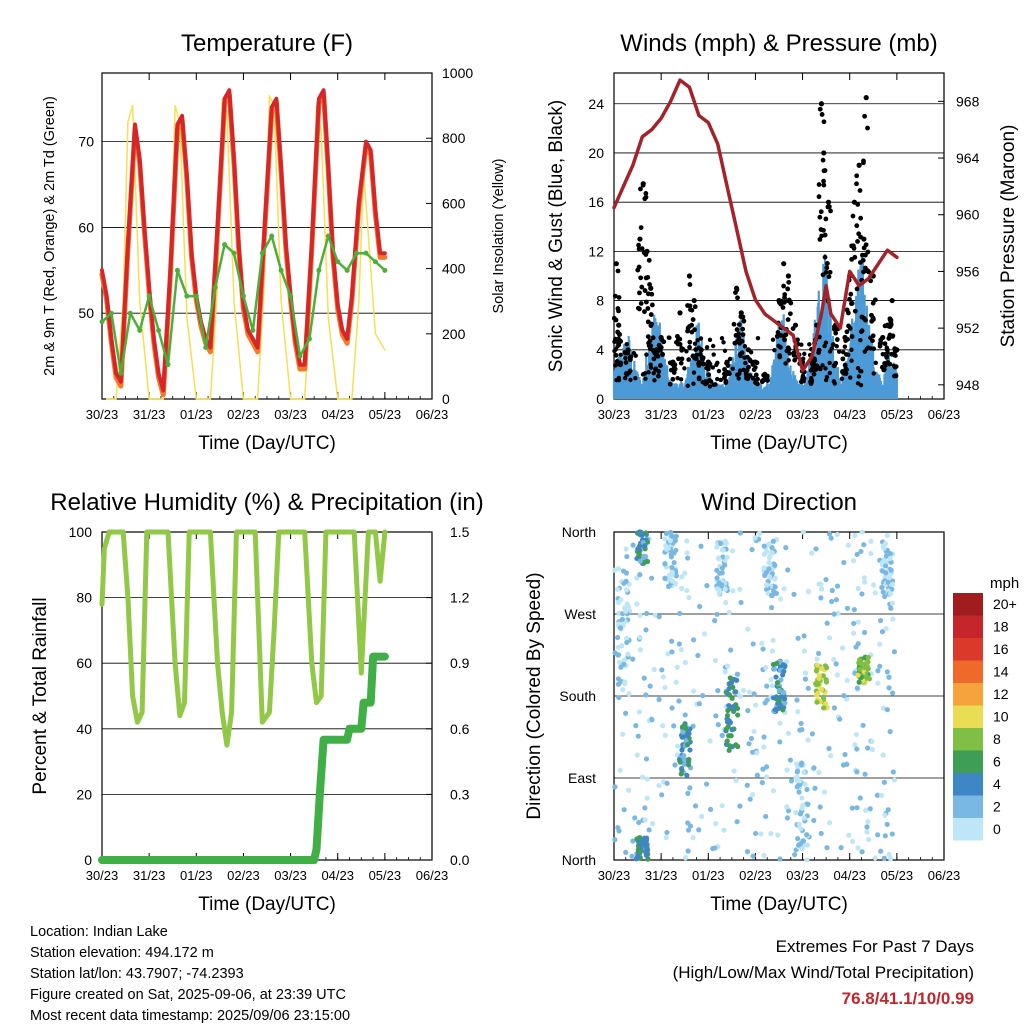  What do you see at coordinates (580, 614) in the screenshot?
I see `y-tick-label: West` at bounding box center [580, 614].